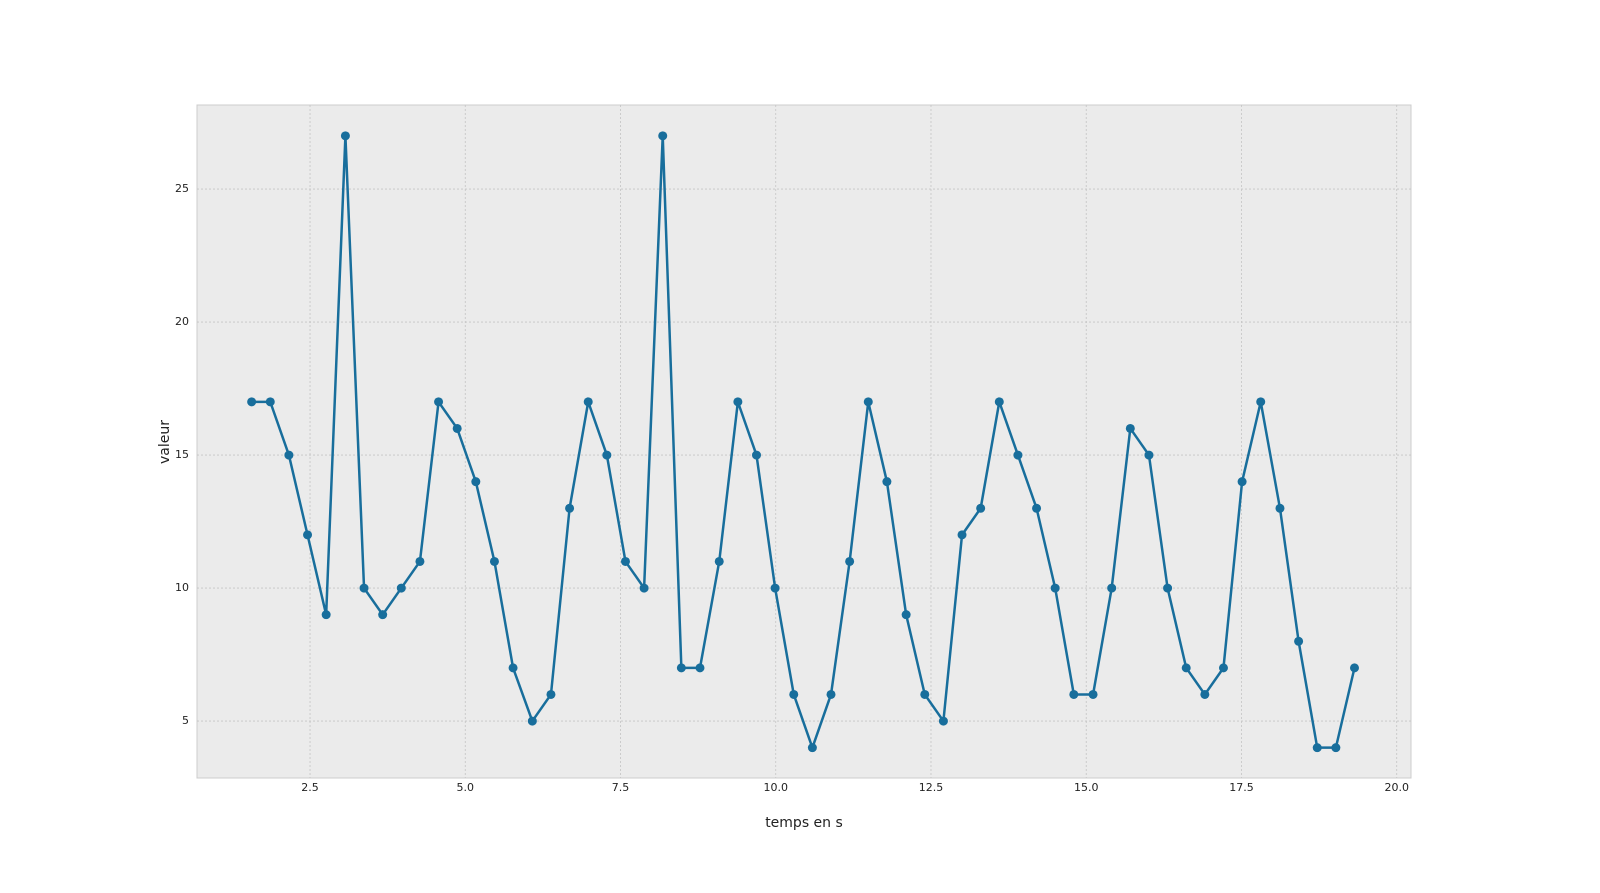  Describe the element at coordinates (182, 321) in the screenshot. I see `y-tick-label: 20` at that location.